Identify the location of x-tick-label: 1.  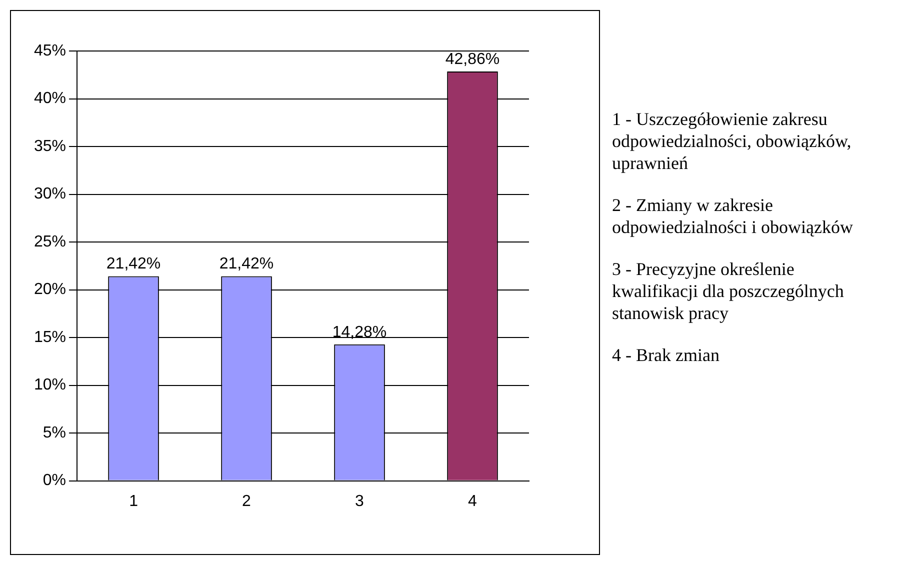
(133, 501).